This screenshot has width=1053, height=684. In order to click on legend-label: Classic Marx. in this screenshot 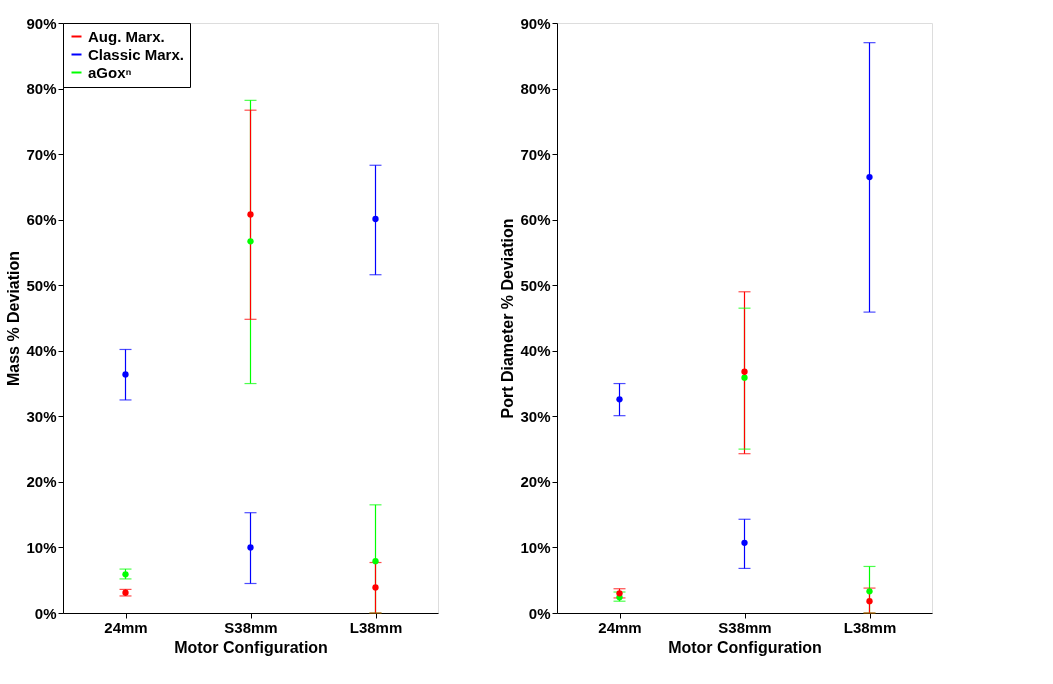, I will do `click(136, 54)`.